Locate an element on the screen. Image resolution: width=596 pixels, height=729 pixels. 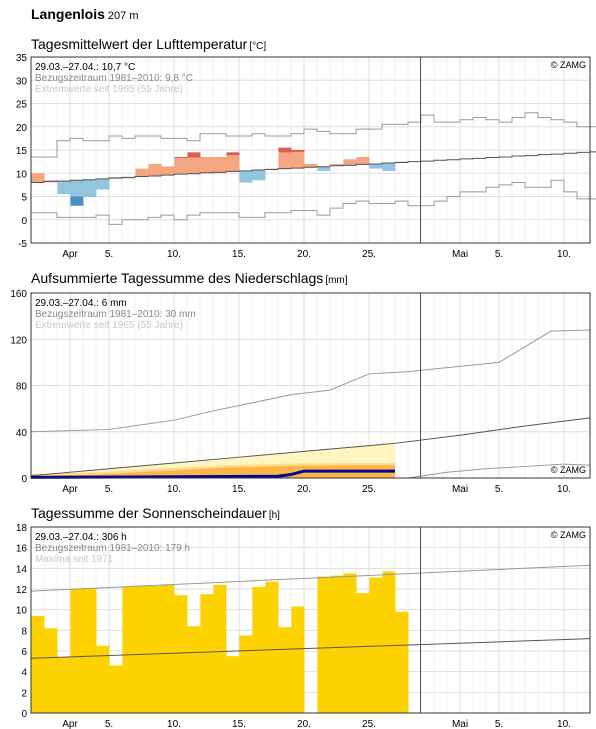
y-tick-label: 14 is located at coordinates (22, 569).